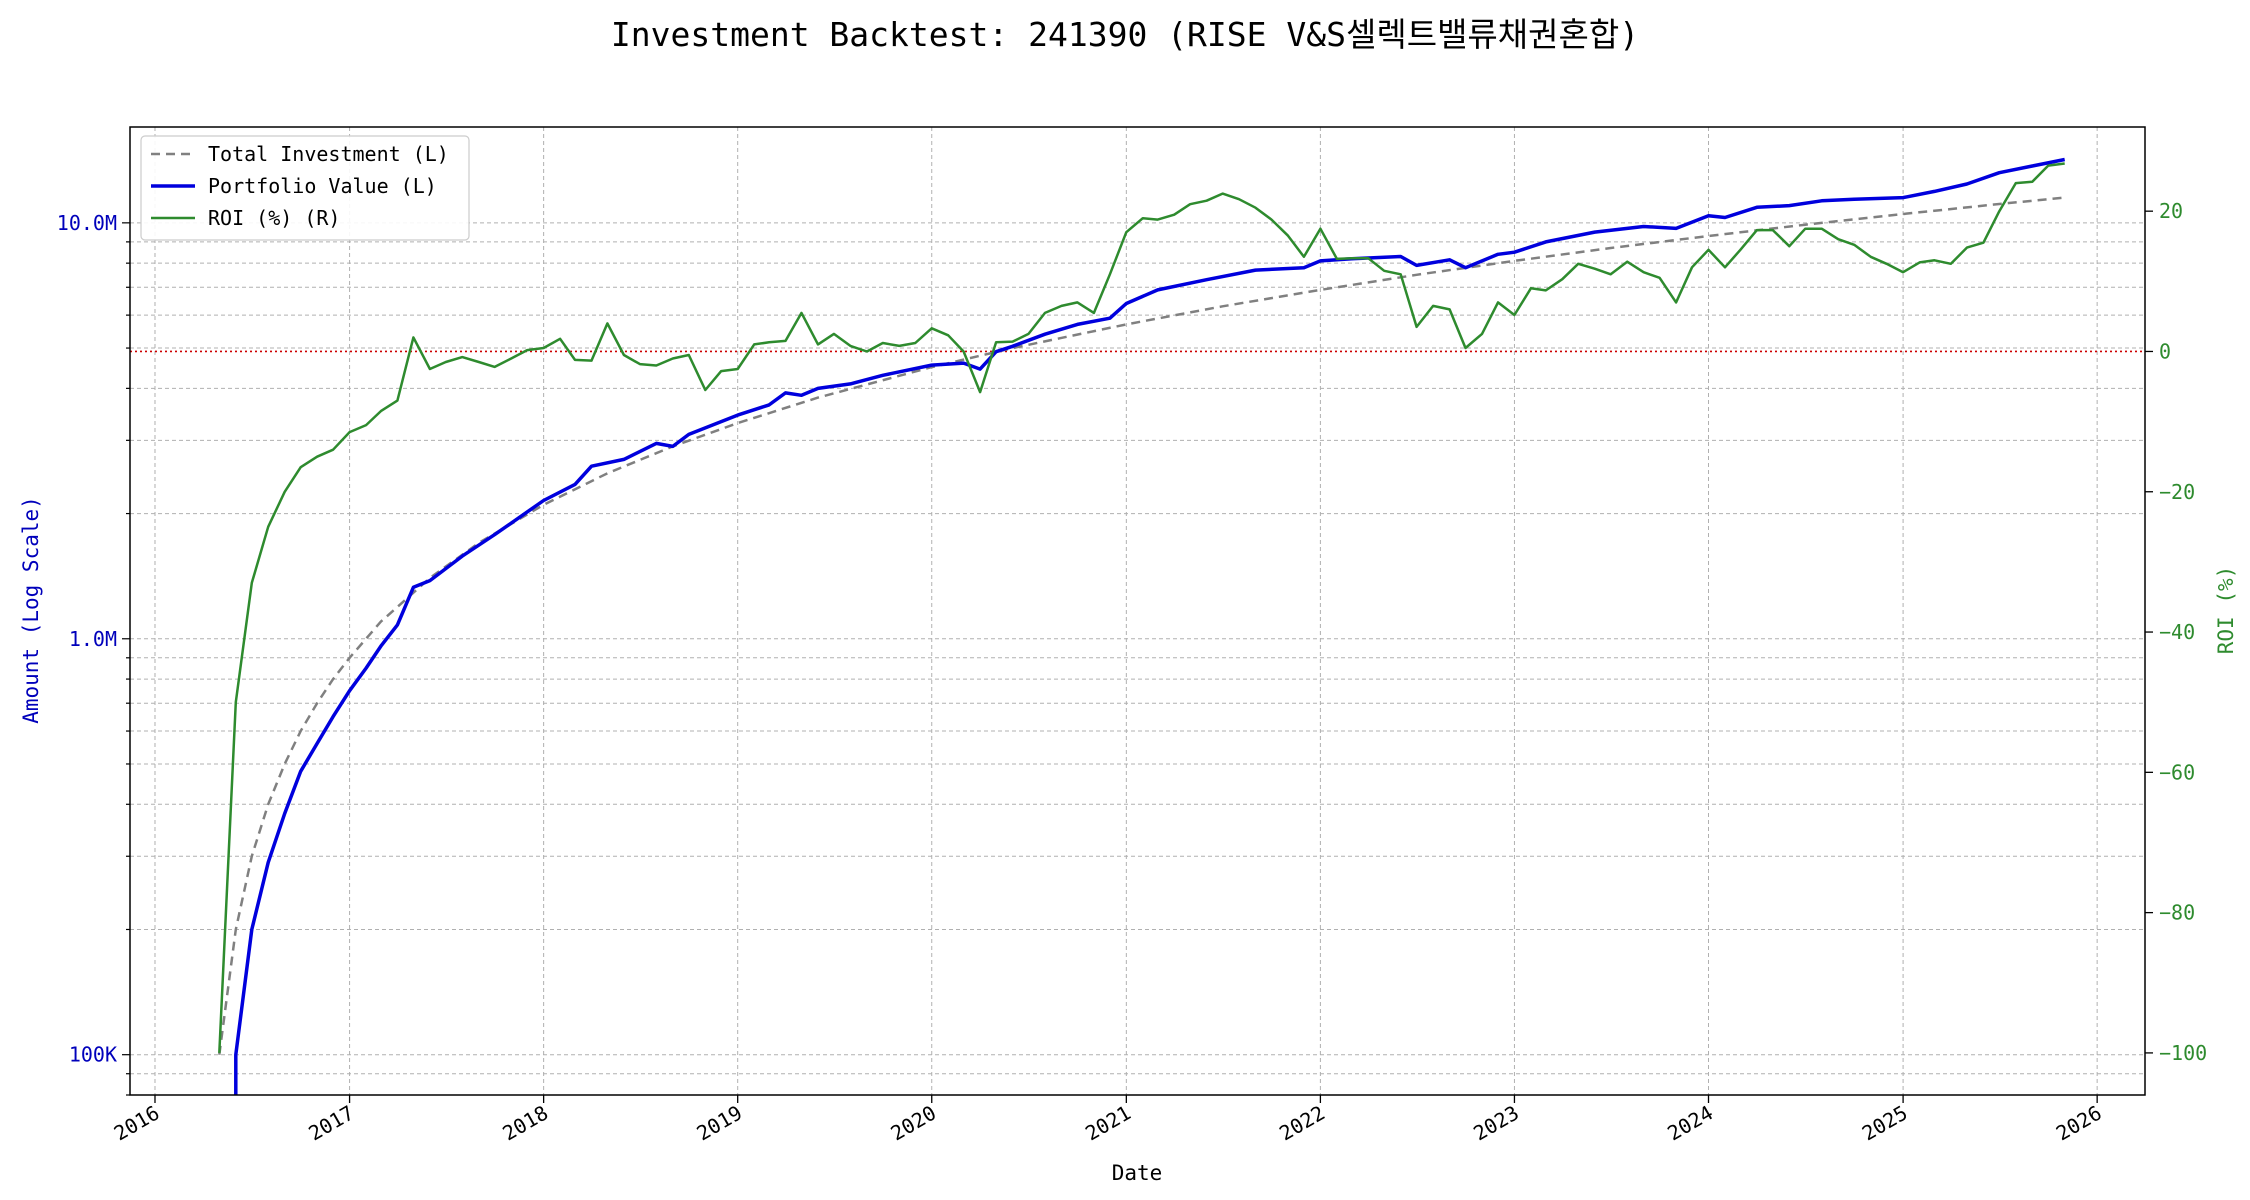 This screenshot has width=2250, height=1200. I want to click on y-axis-right: −100 −80 −60 −40 −20 0 20, so click(2176, 632).